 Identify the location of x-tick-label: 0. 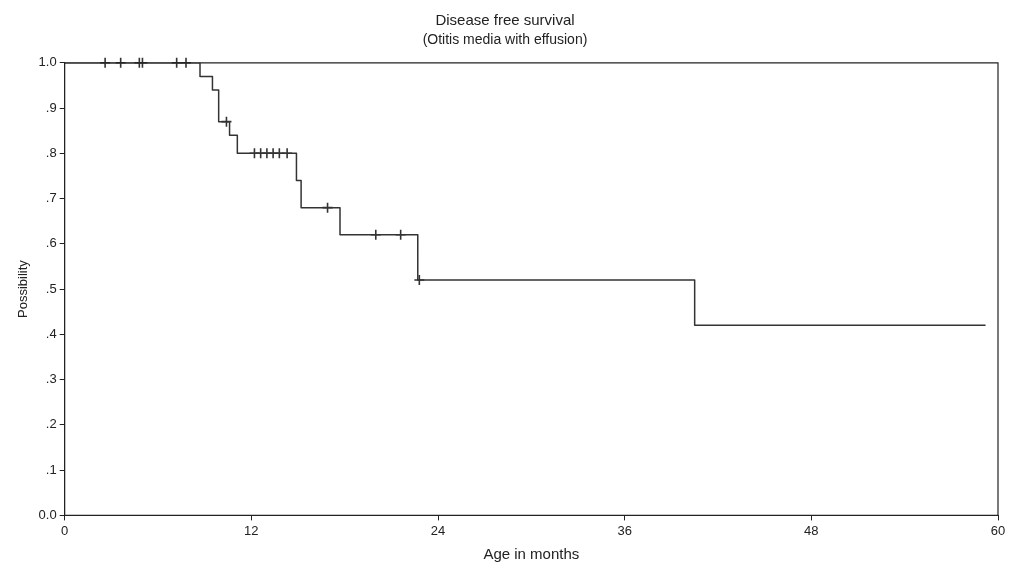
(65, 530).